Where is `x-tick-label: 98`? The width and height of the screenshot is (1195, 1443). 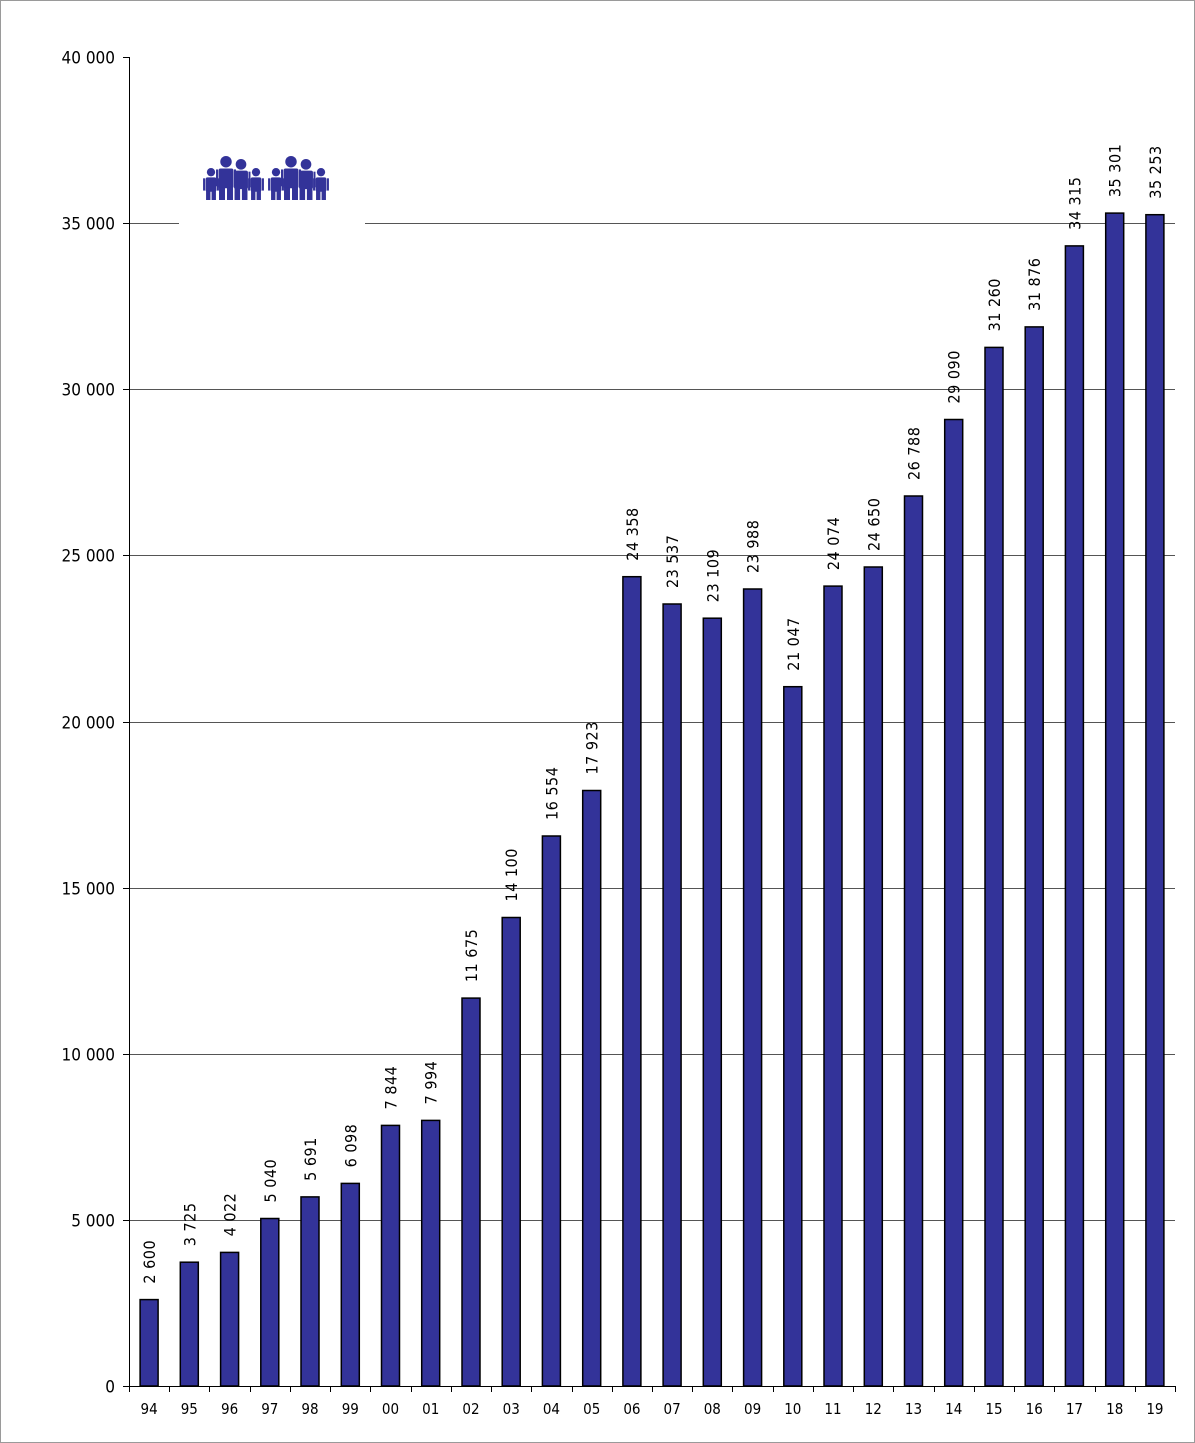
x-tick-label: 98 is located at coordinates (309, 1409).